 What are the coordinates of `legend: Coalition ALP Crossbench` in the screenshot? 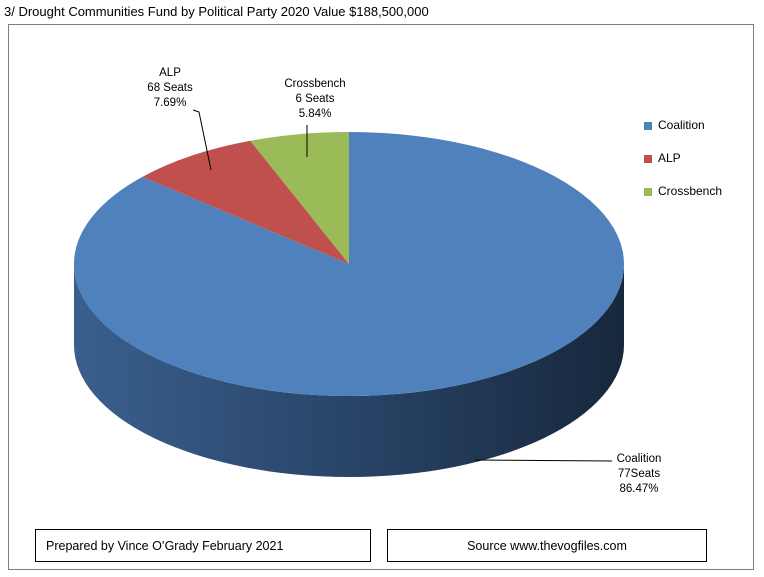 It's located at (683, 167).